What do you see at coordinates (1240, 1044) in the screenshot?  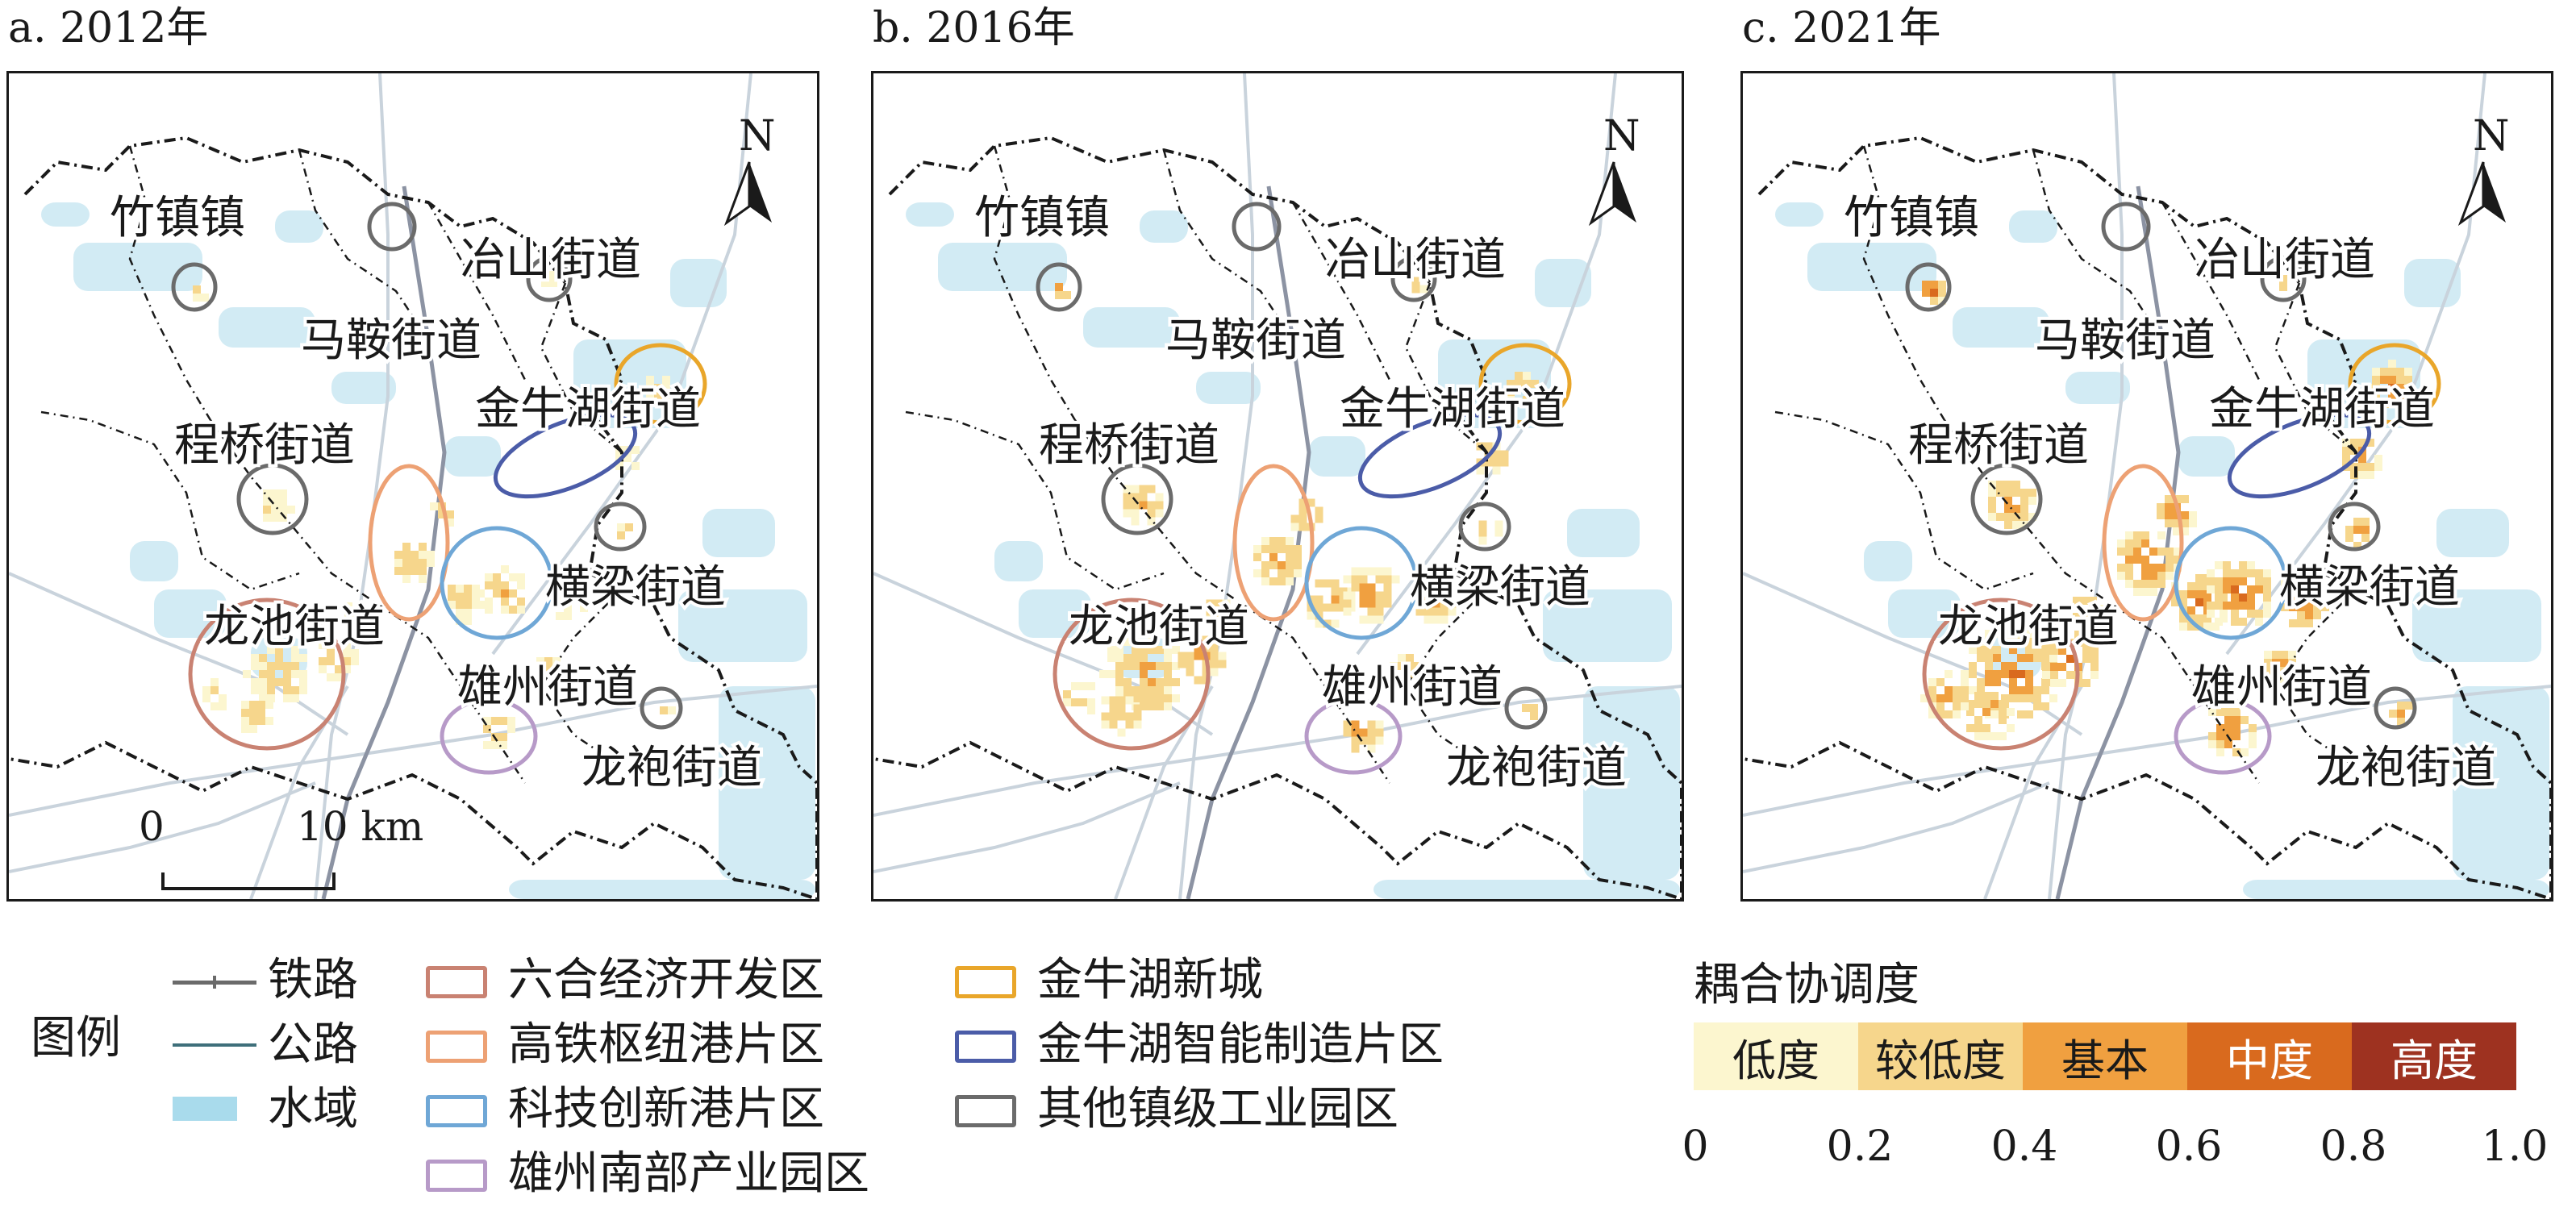 I see `legend-zone-jinniuhu-manufacturing: 金牛湖智能制造片区` at bounding box center [1240, 1044].